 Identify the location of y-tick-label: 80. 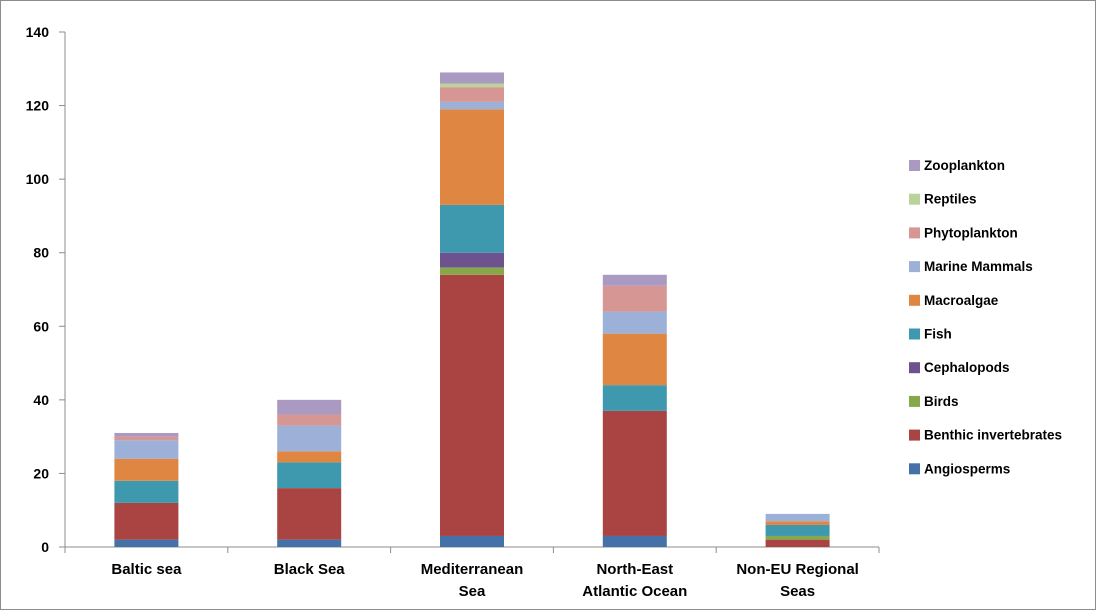
(41, 253).